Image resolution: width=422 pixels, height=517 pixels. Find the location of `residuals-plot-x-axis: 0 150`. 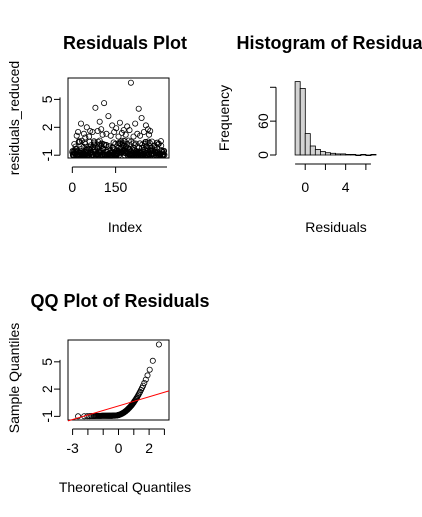

residuals-plot-x-axis: 0 150 is located at coordinates (117, 181).